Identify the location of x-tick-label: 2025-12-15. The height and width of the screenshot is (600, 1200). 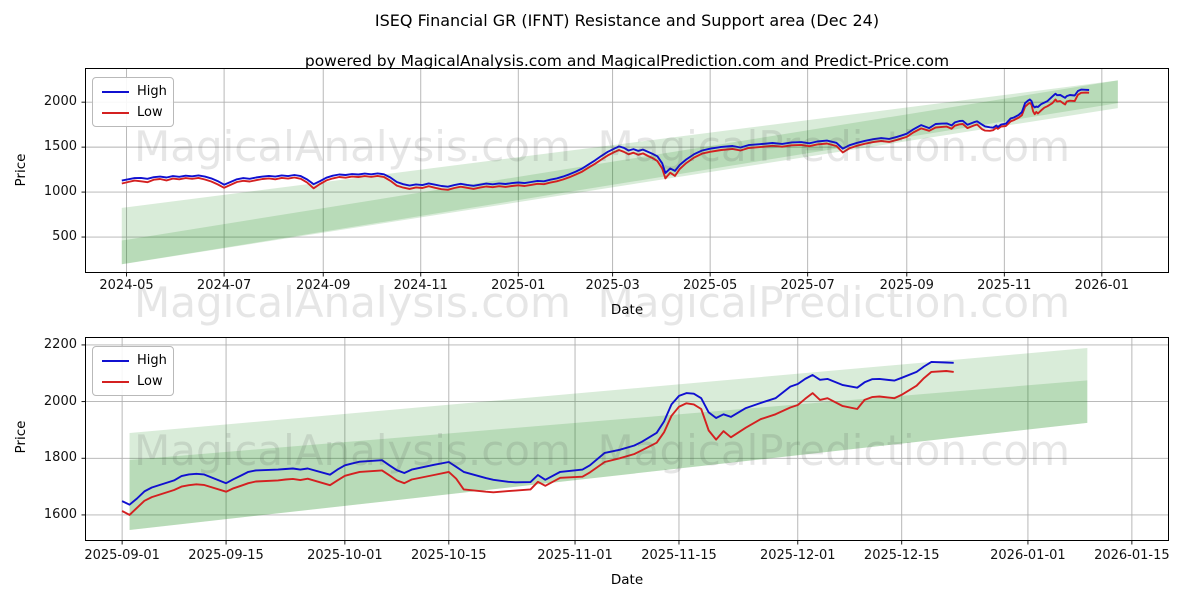
(901, 555).